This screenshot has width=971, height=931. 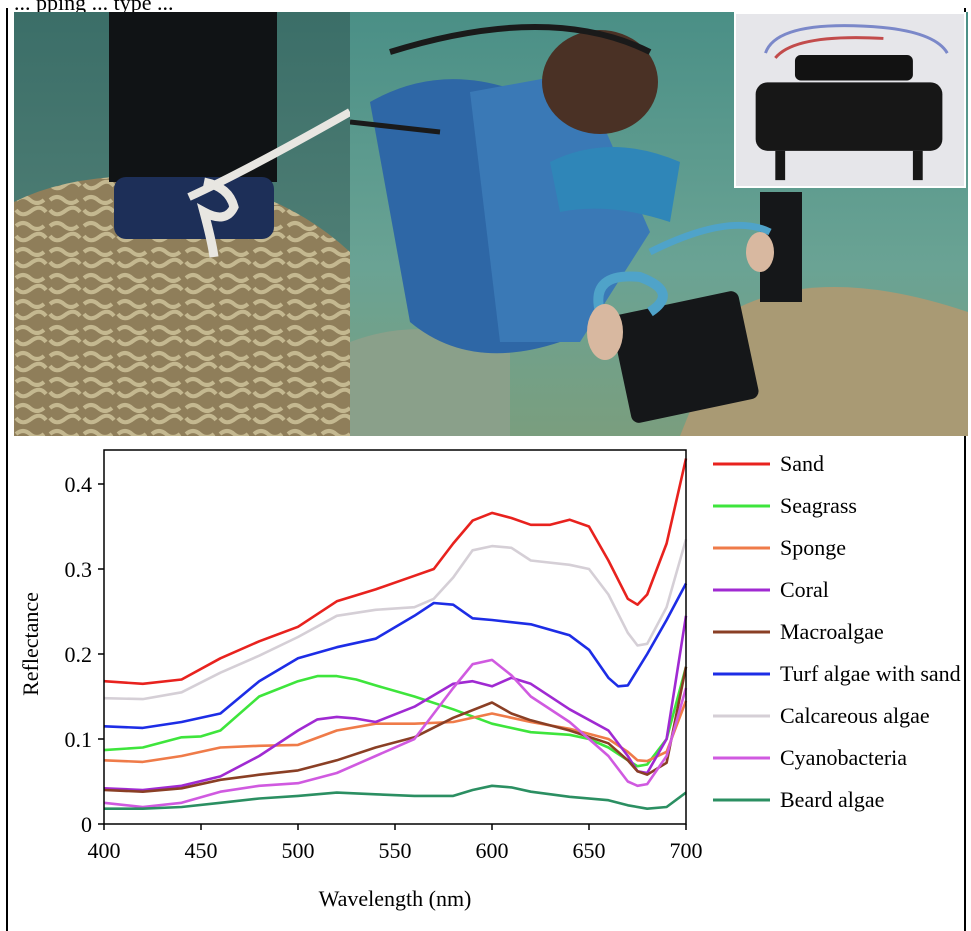 I want to click on legend-label-turf-algae-with-sand: Turf algae with sand, so click(x=870, y=673).